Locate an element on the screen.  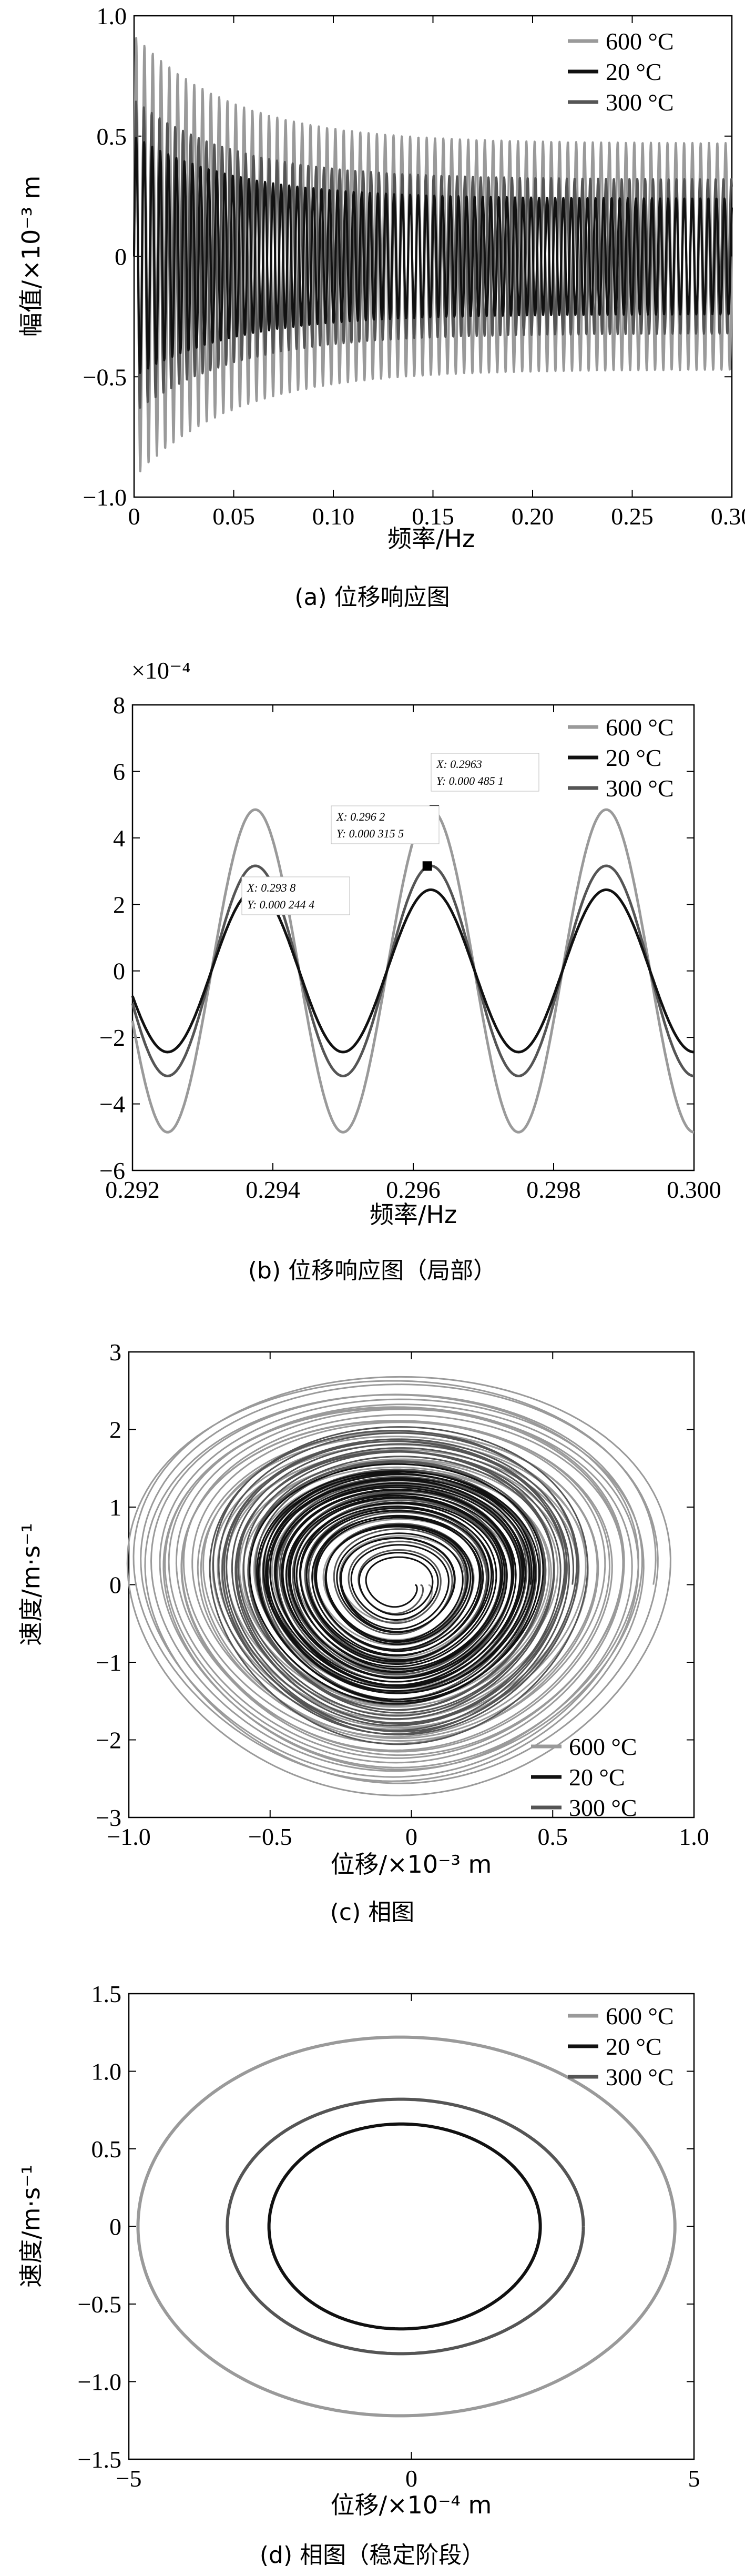
chart-c-xtick-label: 0.5 is located at coordinates (553, 1836).